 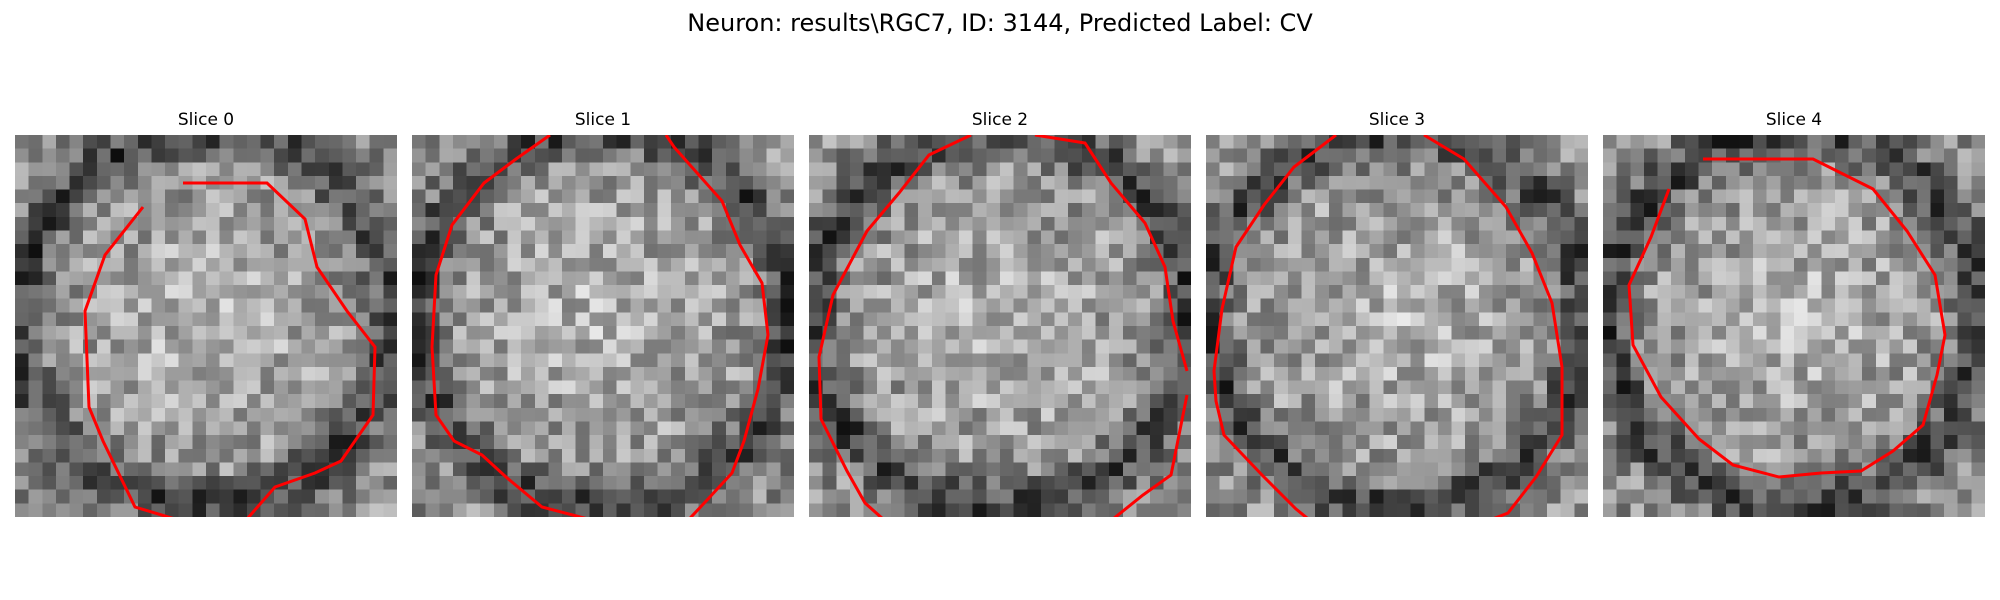 What do you see at coordinates (1794, 120) in the screenshot?
I see `slice-title: Slice 4` at bounding box center [1794, 120].